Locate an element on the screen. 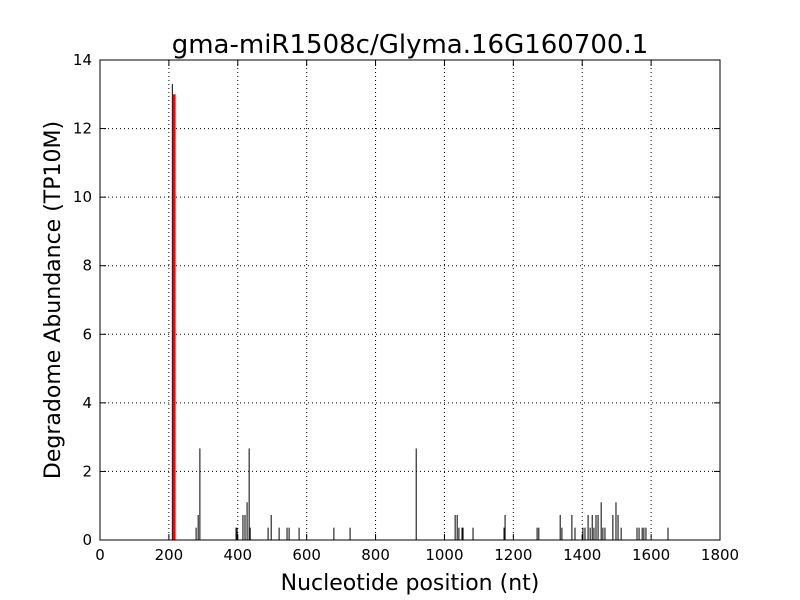  x-tick-label: 200 is located at coordinates (169, 555).